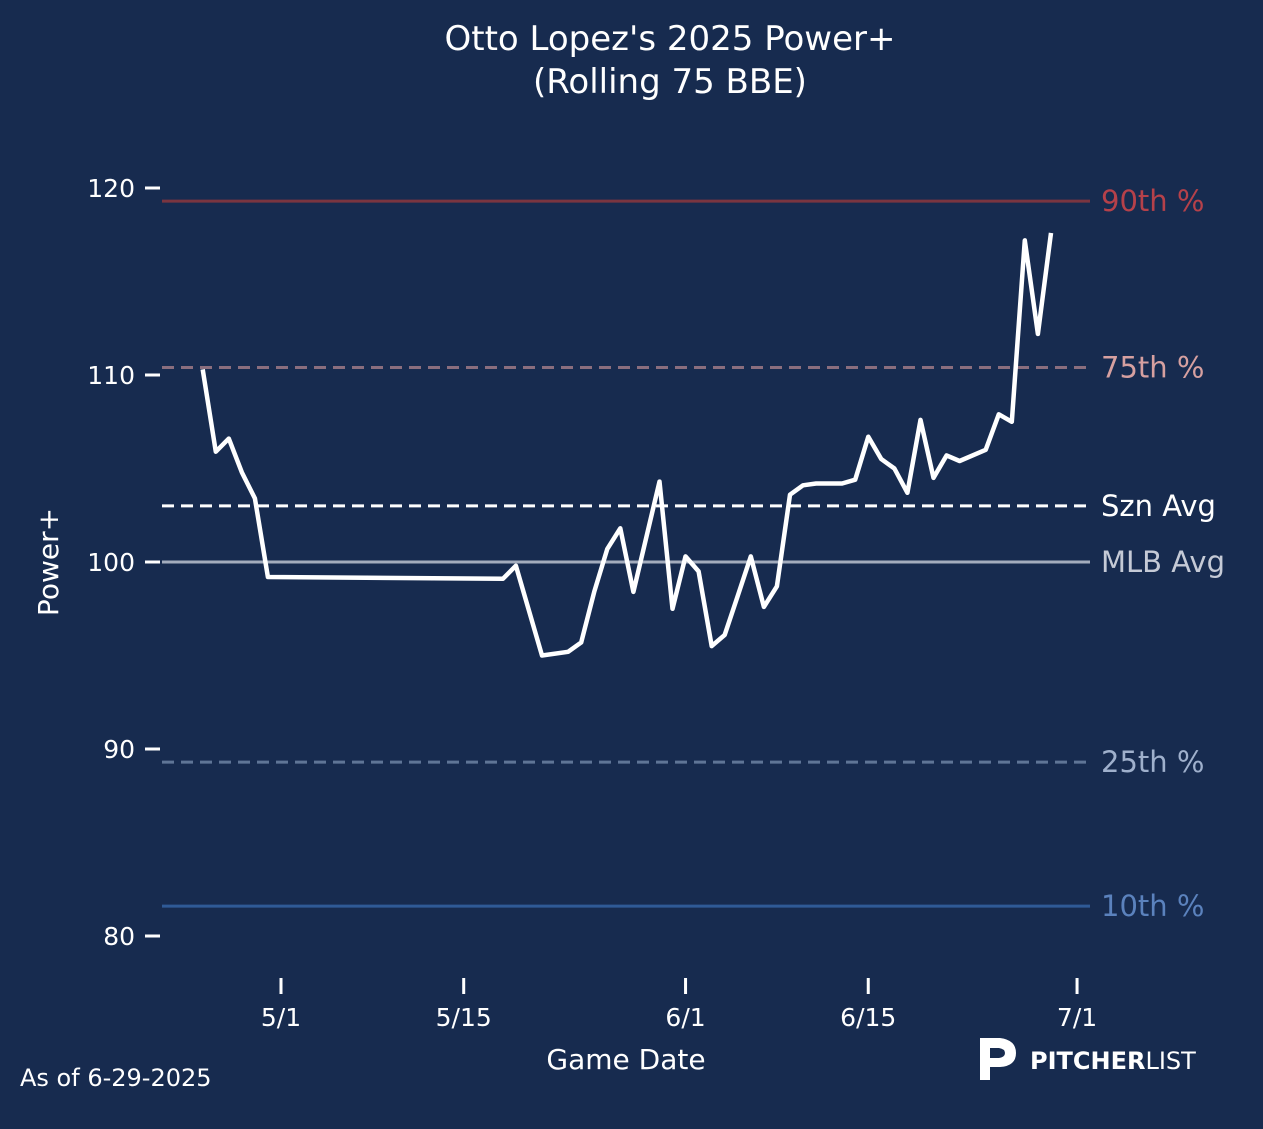 The image size is (1263, 1129). Describe the element at coordinates (670, 82) in the screenshot. I see `chart-subtitle: (Rolling 75 BBE)` at that location.